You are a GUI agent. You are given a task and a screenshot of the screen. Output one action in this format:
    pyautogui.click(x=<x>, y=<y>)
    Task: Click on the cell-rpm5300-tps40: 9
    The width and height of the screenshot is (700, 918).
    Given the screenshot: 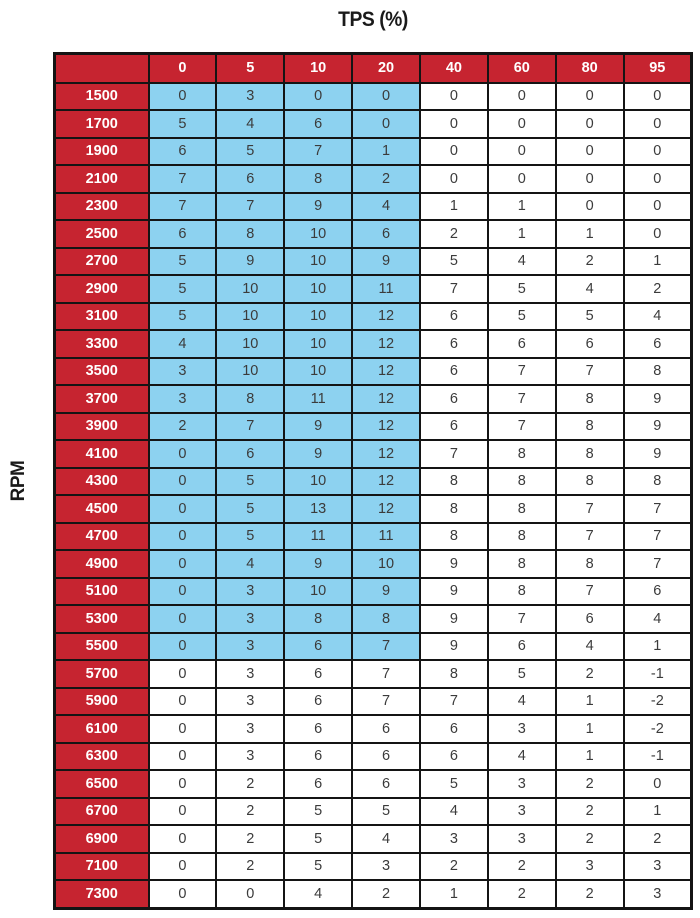 What is the action you would take?
    pyautogui.click(x=454, y=619)
    